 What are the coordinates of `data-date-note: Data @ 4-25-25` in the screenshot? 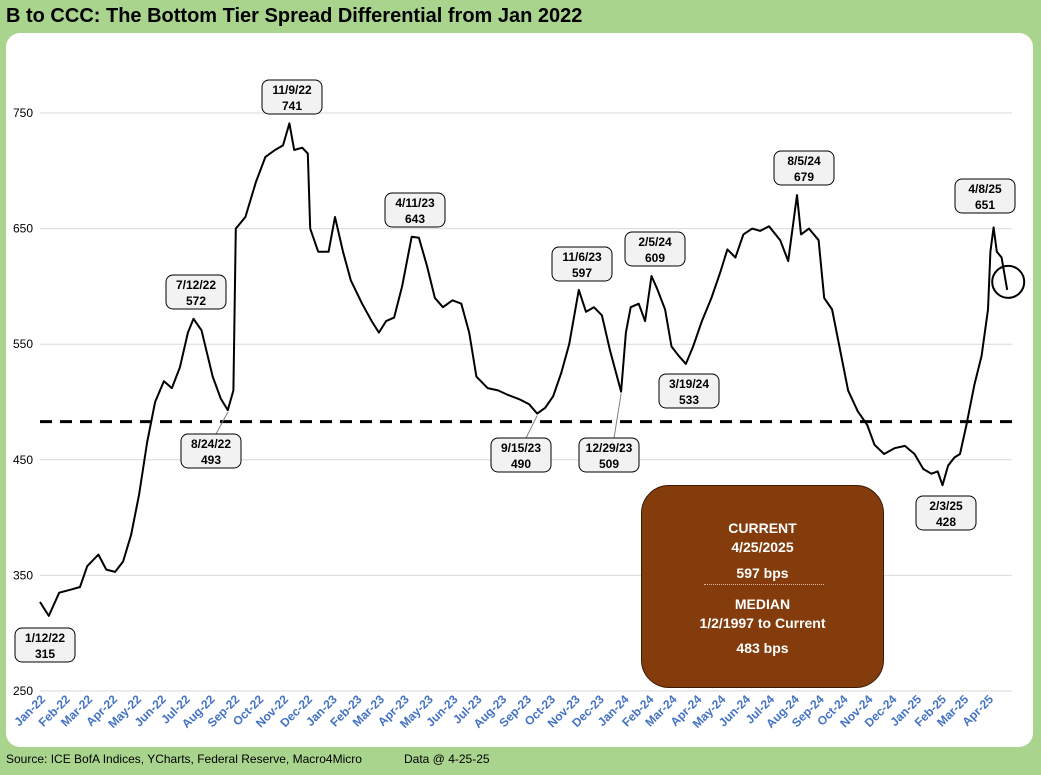 It's located at (447, 759).